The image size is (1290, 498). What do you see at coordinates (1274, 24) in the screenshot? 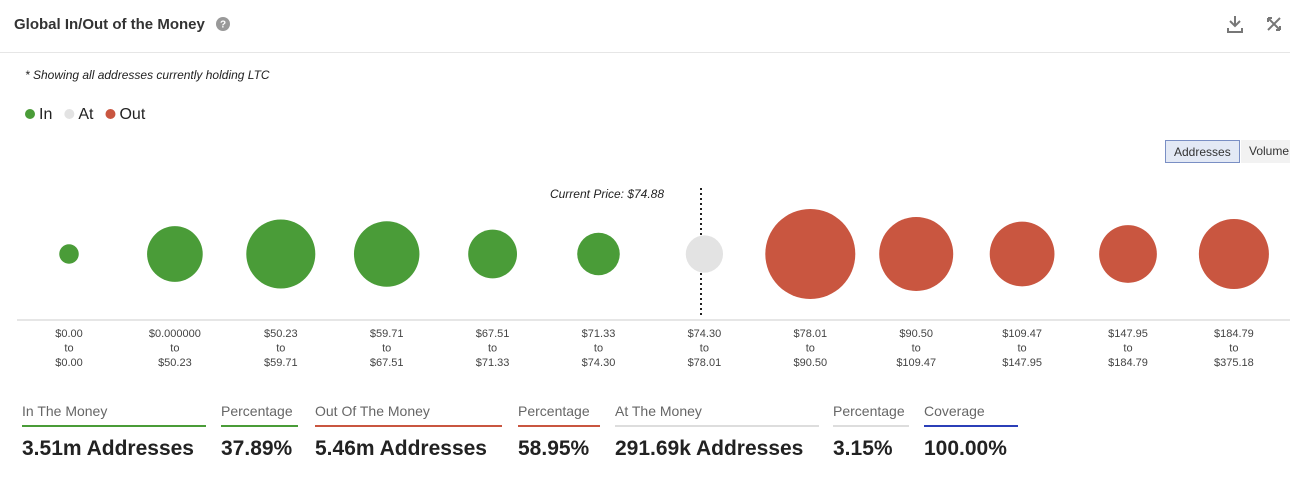
I see `expand-icon` at bounding box center [1274, 24].